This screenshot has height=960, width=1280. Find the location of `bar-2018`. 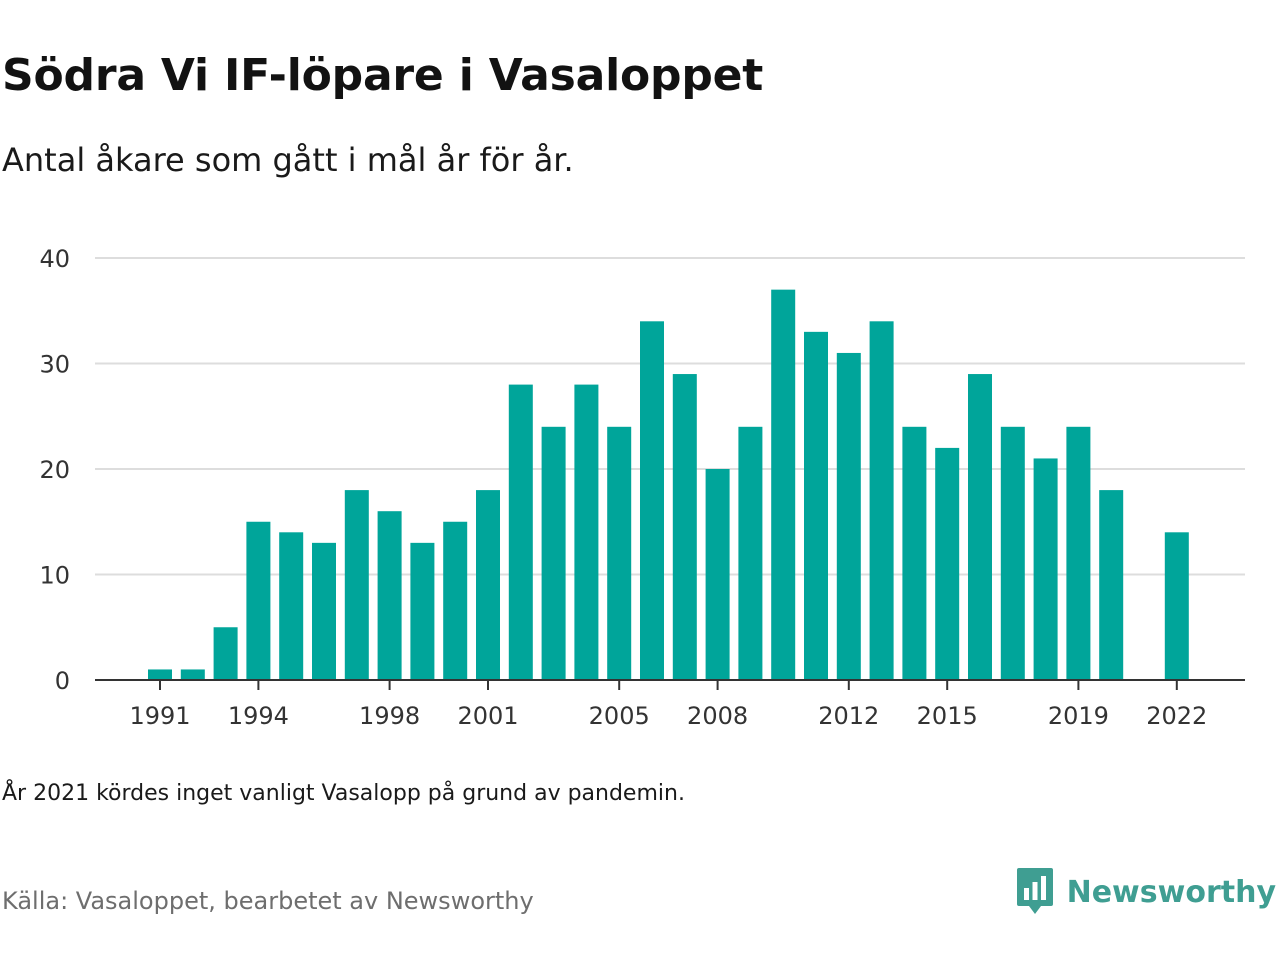

bar-2018 is located at coordinates (1045, 569).